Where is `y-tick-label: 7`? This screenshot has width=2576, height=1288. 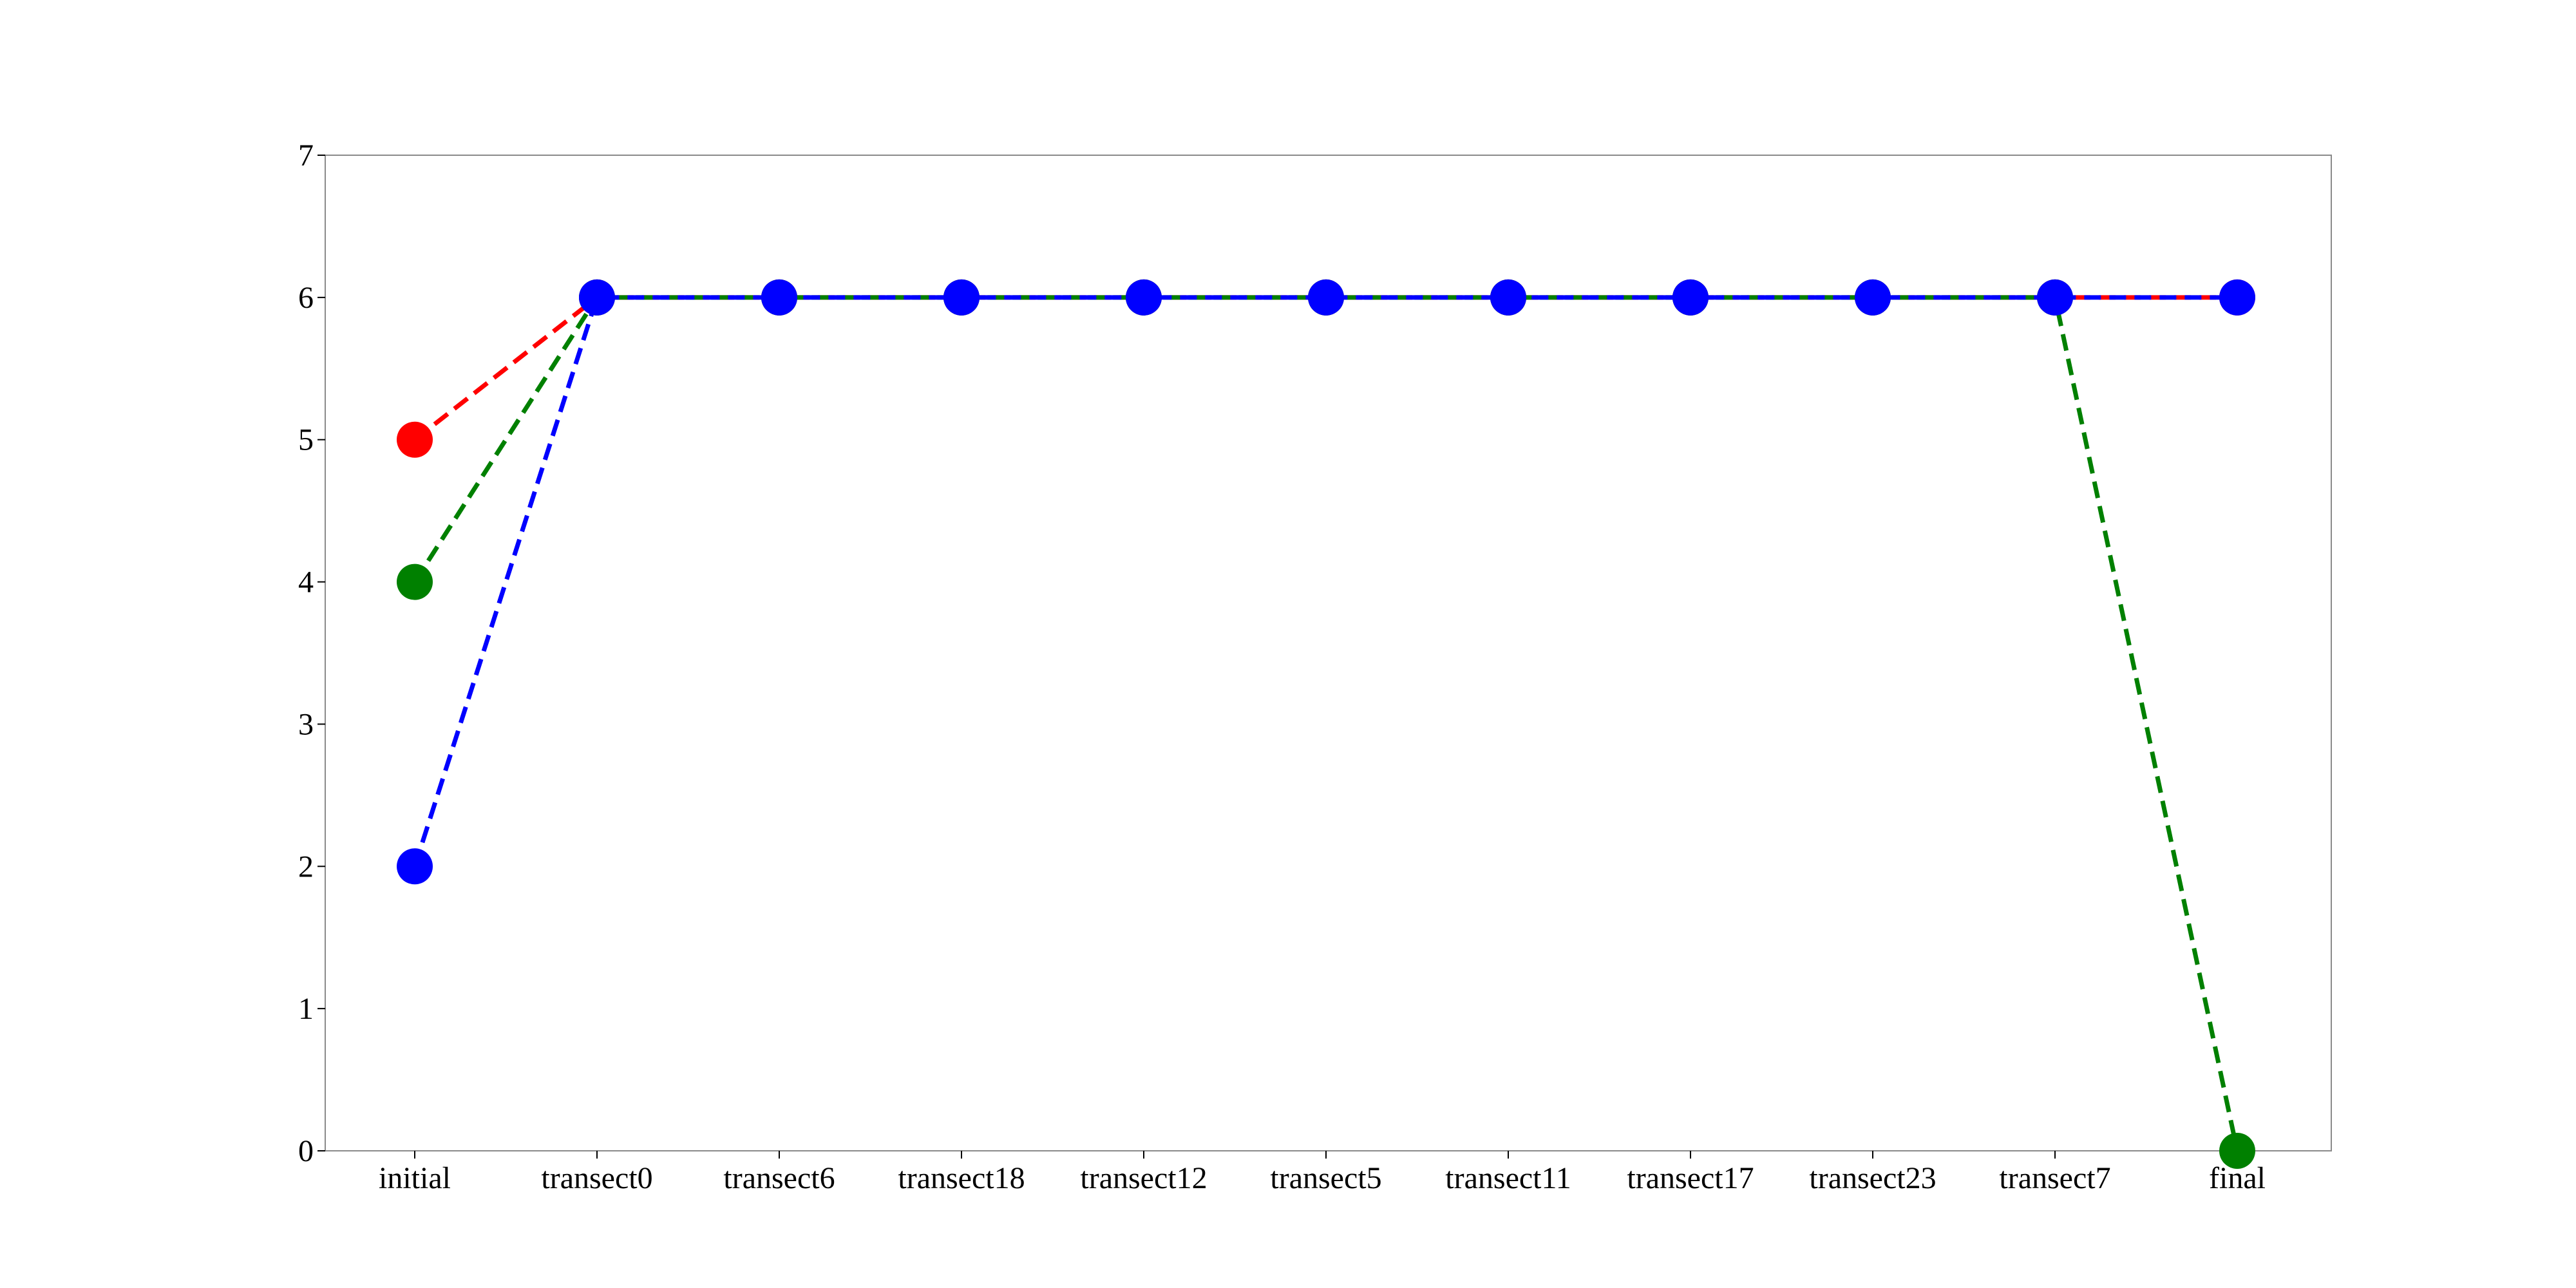 y-tick-label: 7 is located at coordinates (306, 155).